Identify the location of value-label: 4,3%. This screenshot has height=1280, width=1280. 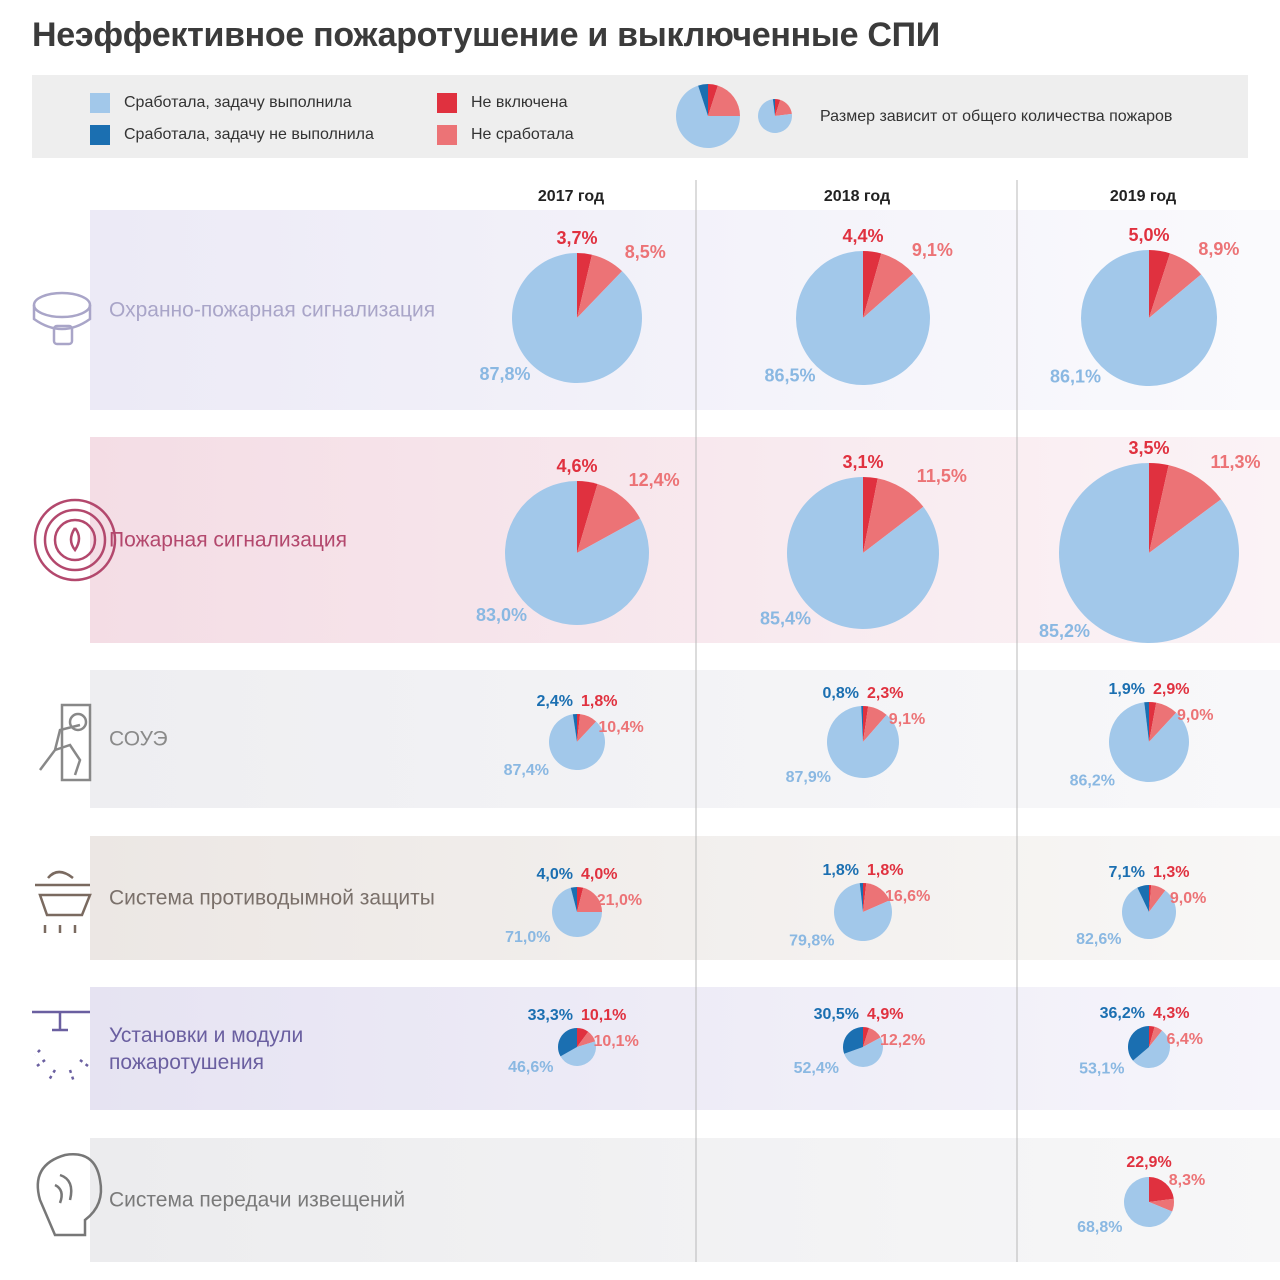
(1171, 1013).